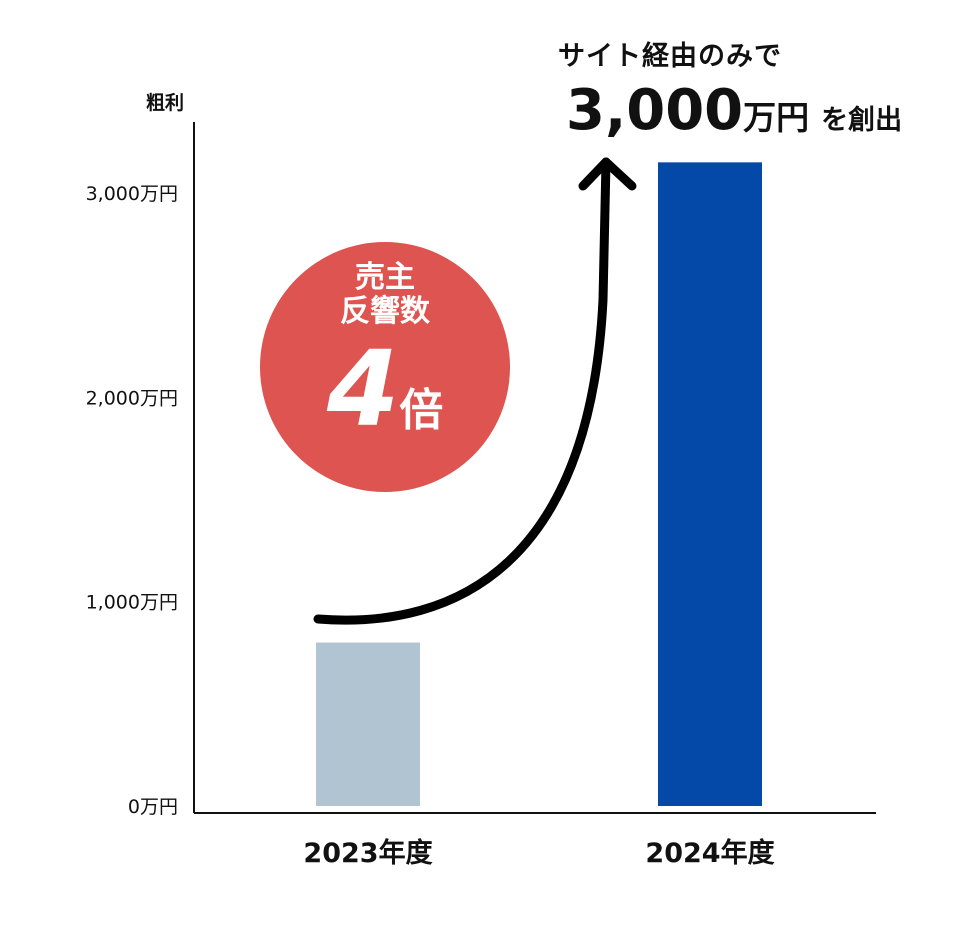  What do you see at coordinates (709, 853) in the screenshot?
I see `x-tick-label: 2024年度` at bounding box center [709, 853].